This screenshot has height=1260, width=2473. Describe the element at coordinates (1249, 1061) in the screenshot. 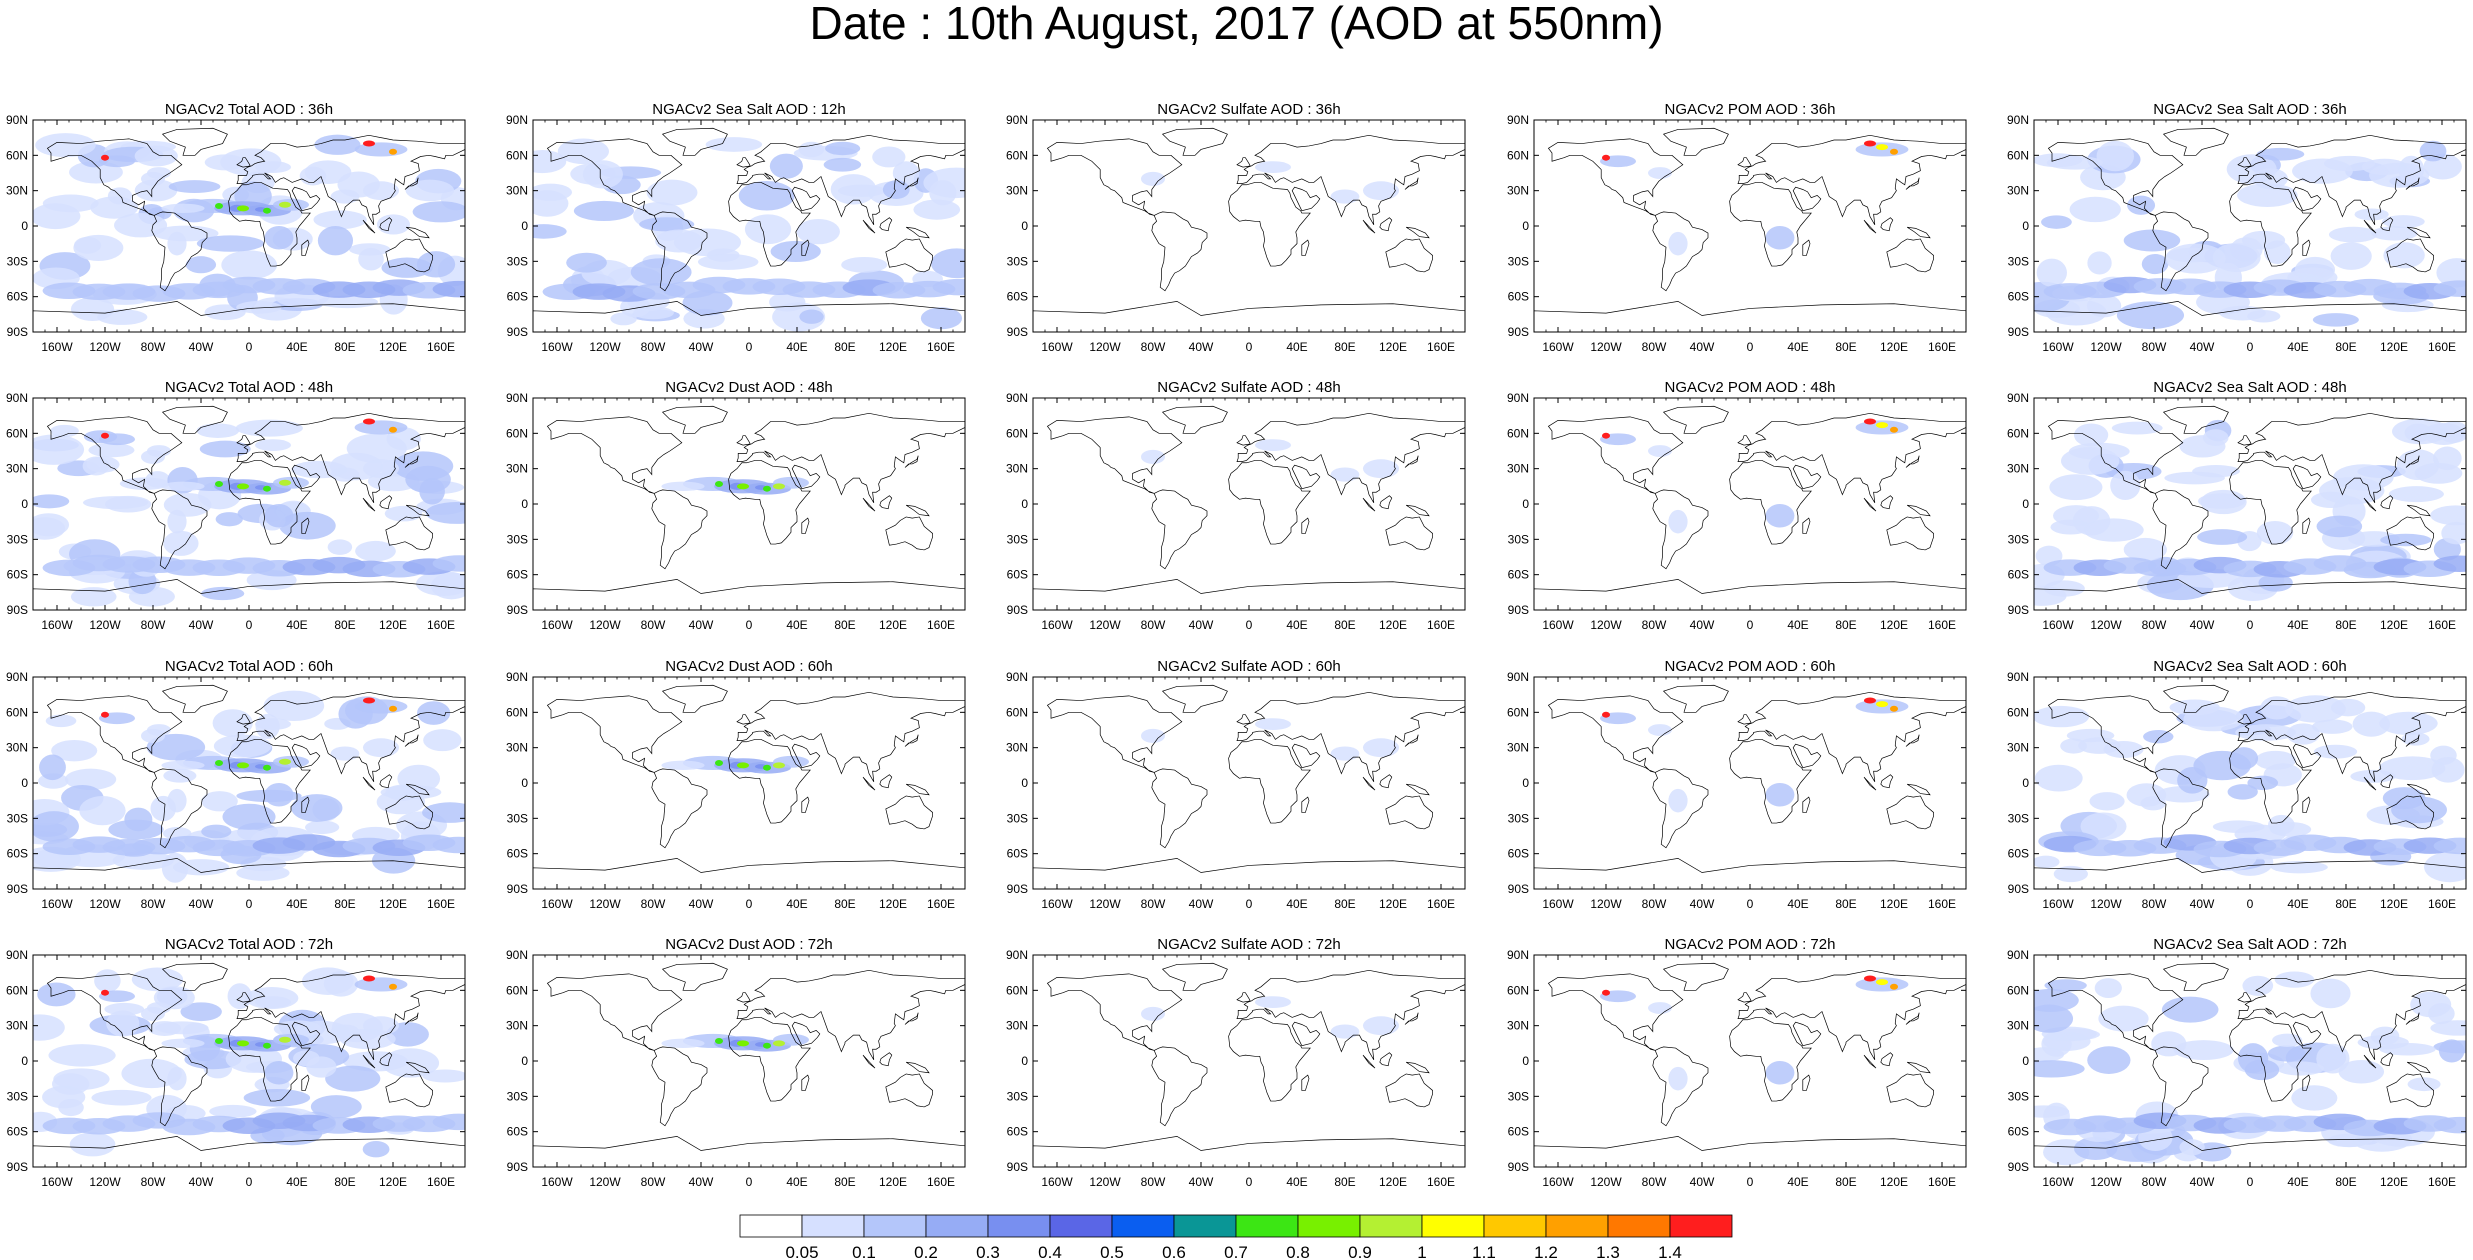

I see `map-background` at that location.